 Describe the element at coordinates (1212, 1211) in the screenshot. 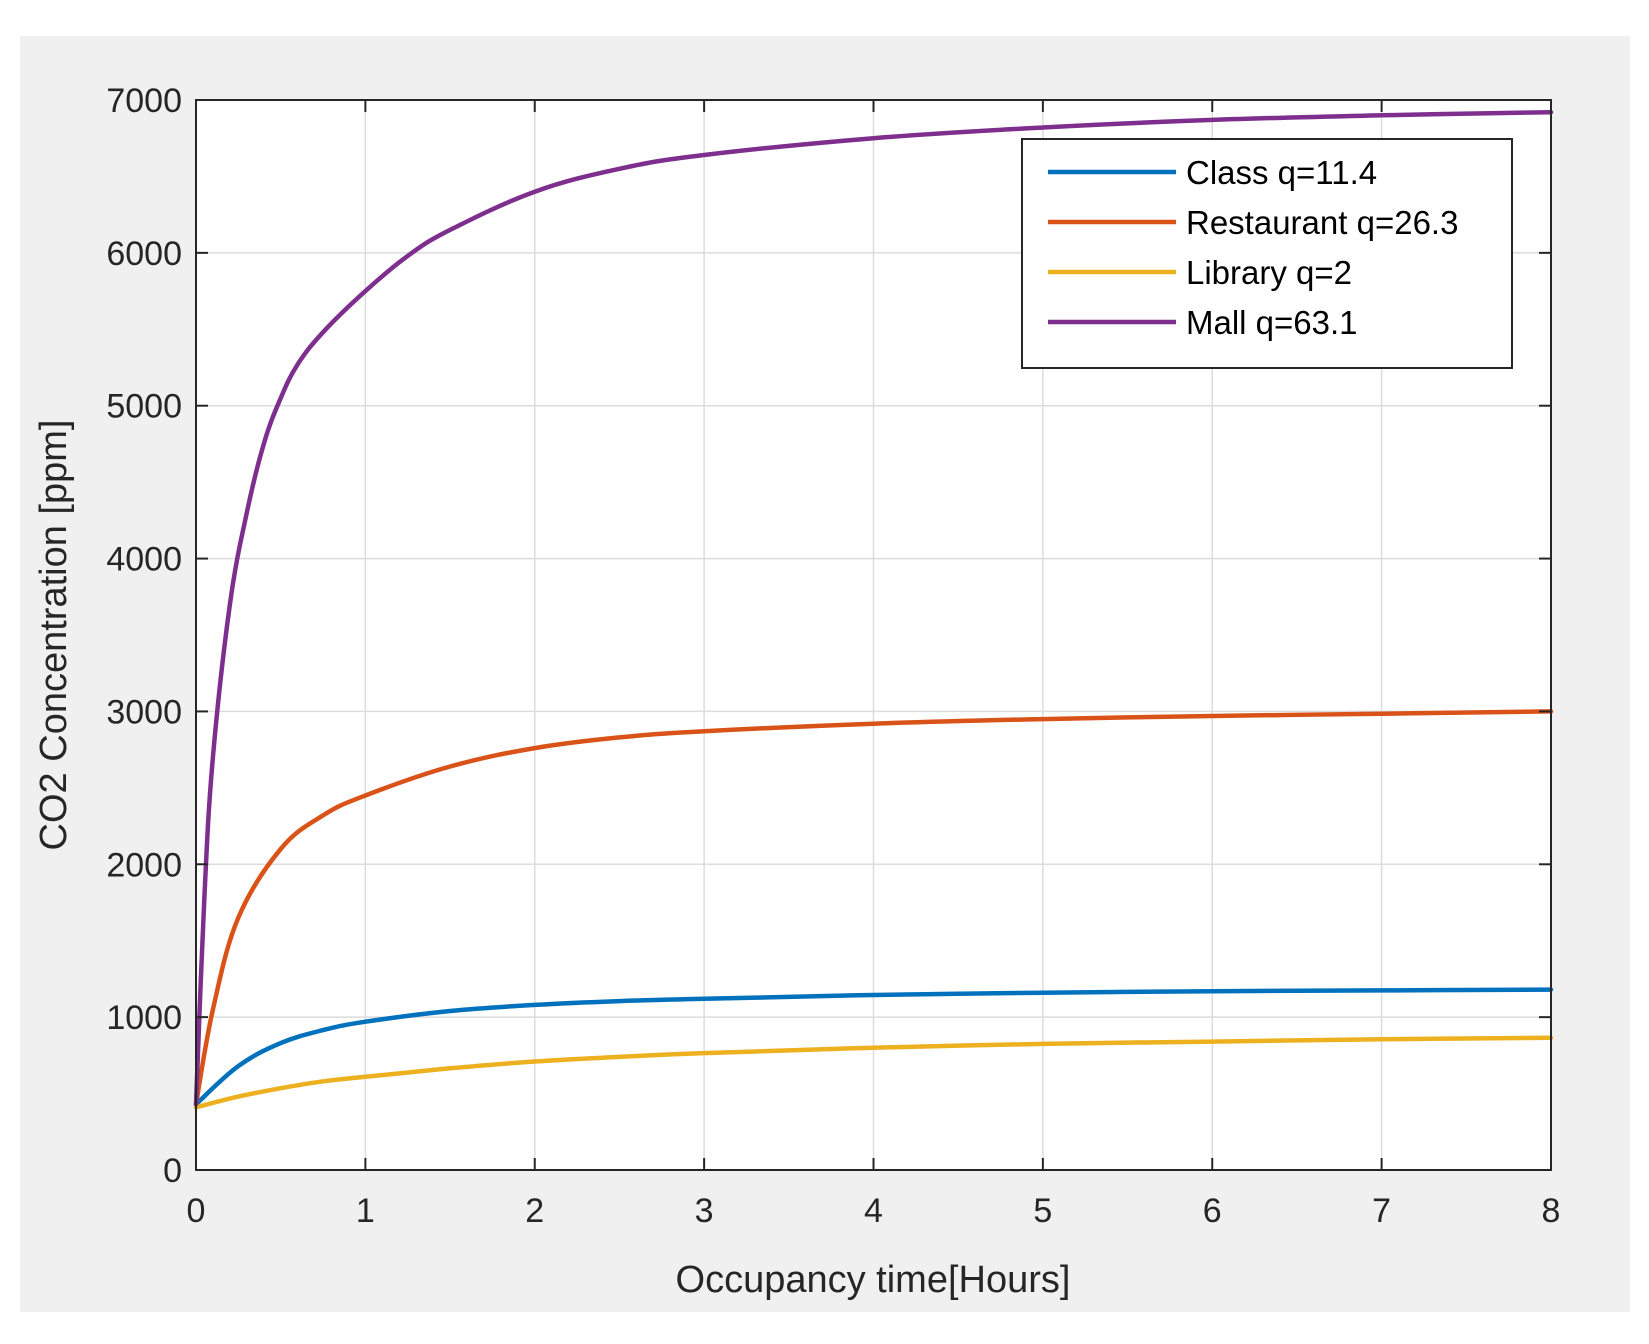

I see `x-tick-label: 6` at that location.